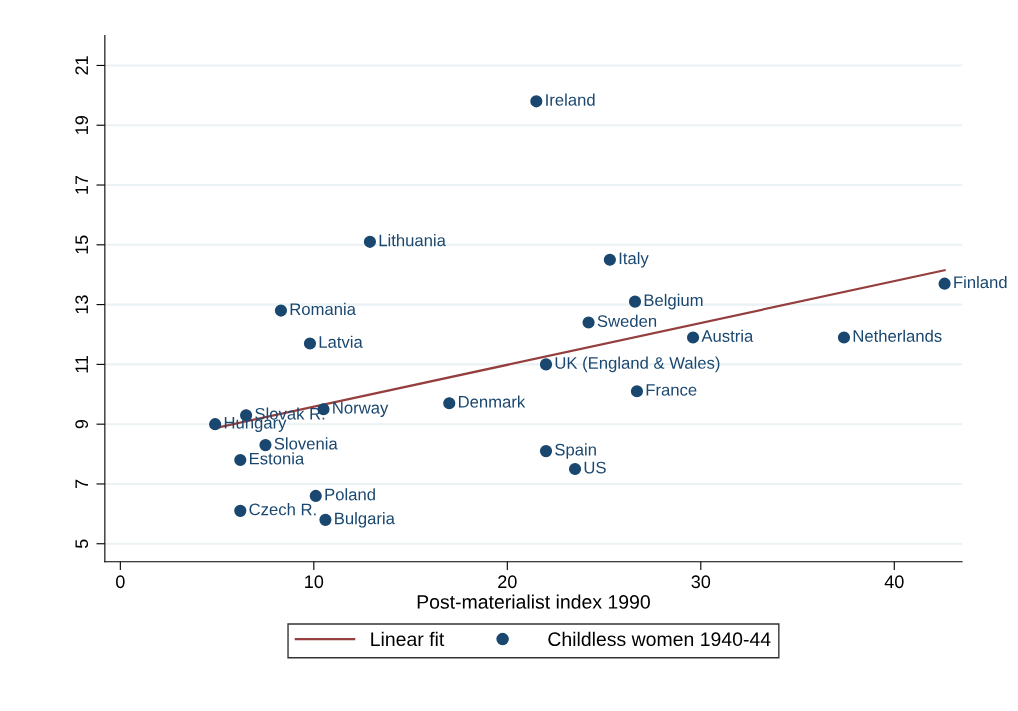 This screenshot has width=1018, height=711. Describe the element at coordinates (627, 321) in the screenshot. I see `annotation: Sweden` at that location.